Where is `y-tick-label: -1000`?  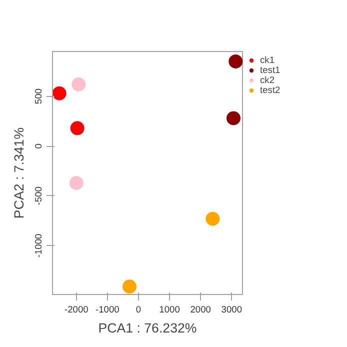
y-tick-label: -1000 is located at coordinates (39, 246).